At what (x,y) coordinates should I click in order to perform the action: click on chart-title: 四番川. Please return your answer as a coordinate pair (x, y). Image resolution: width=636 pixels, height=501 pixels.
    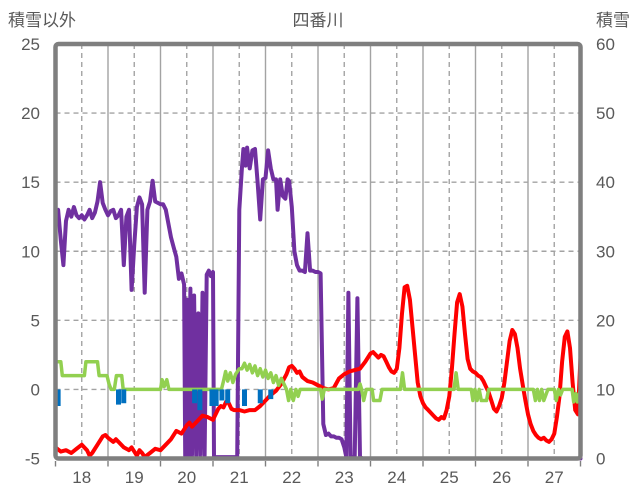
    Looking at the image, I should click on (318, 20).